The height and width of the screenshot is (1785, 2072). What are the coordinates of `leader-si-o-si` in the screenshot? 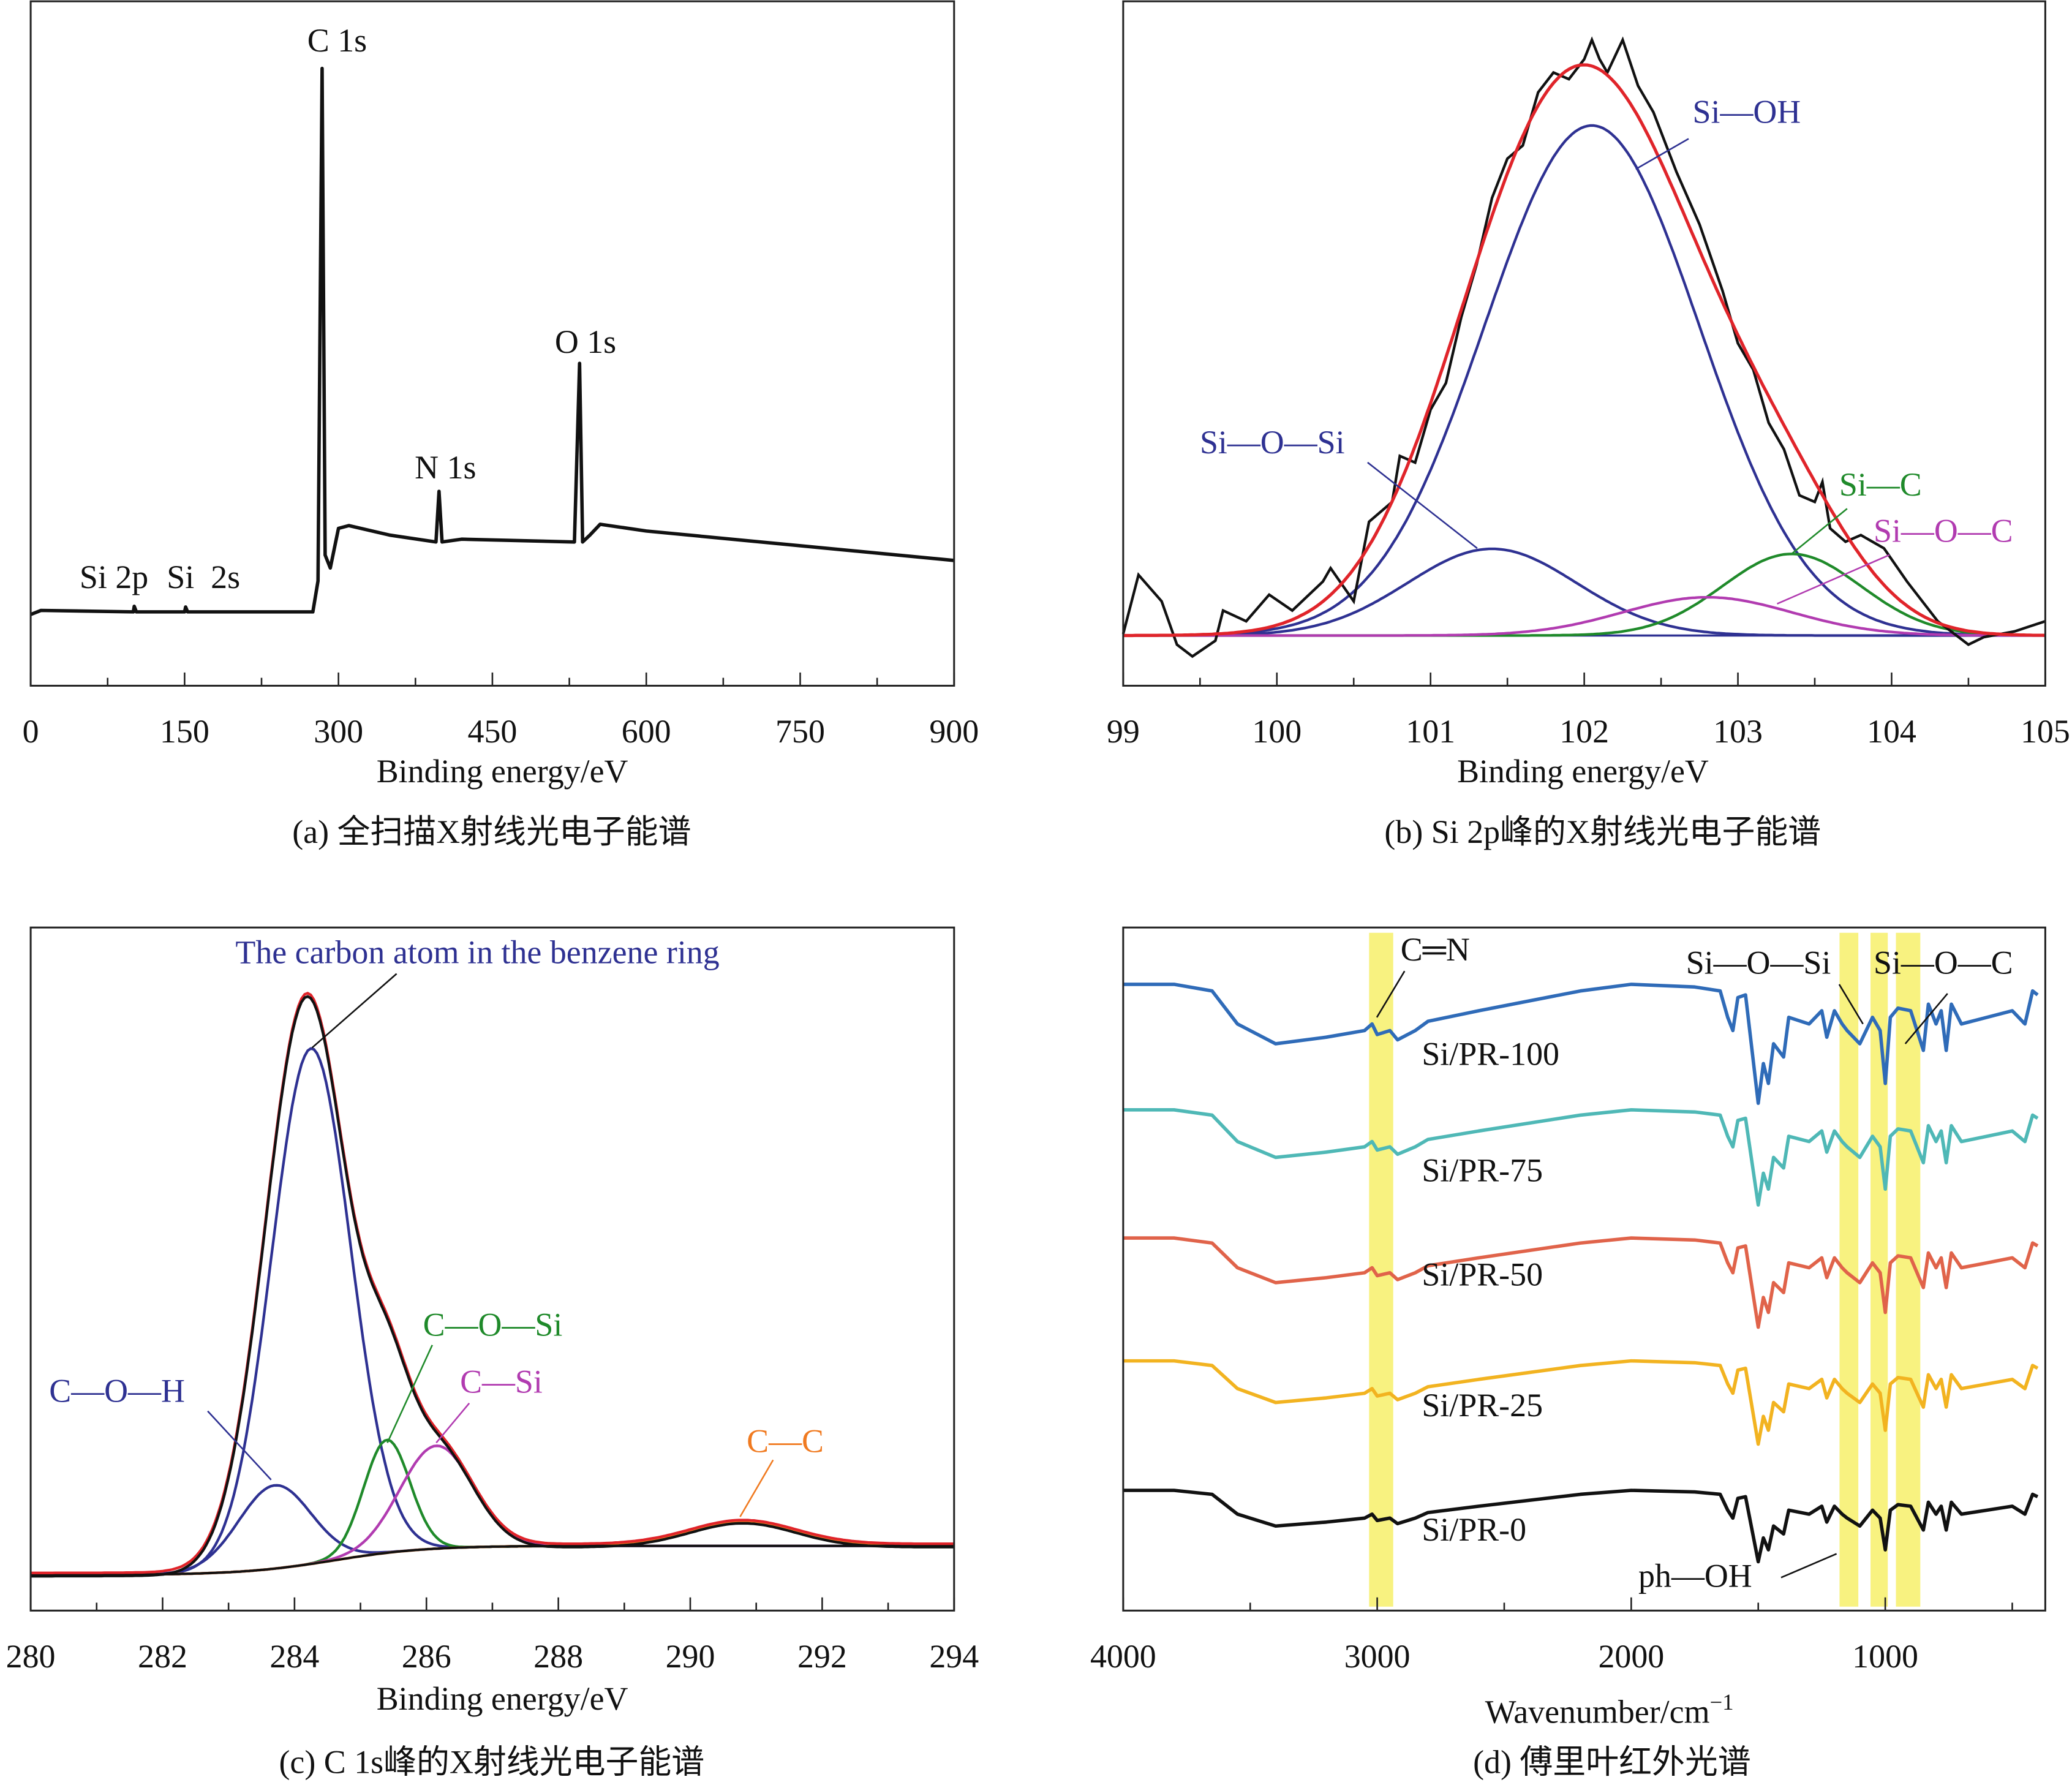 It's located at (1422, 505).